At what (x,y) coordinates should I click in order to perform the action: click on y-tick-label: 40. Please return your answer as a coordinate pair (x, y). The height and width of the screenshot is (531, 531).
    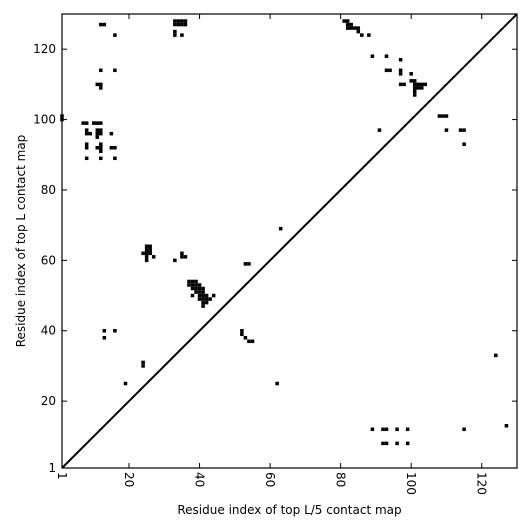
    Looking at the image, I should click on (48, 331).